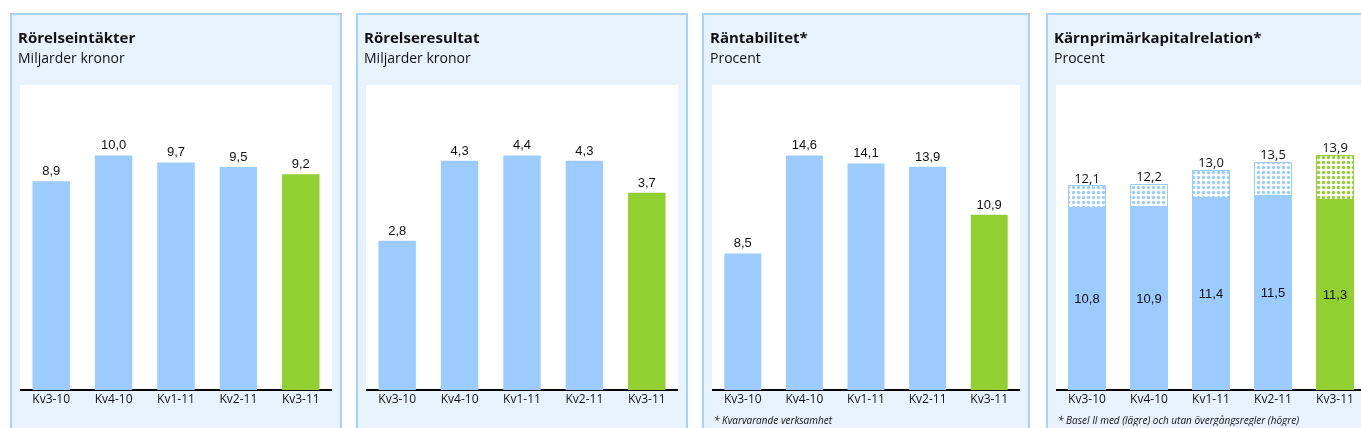 This screenshot has width=1361, height=428. What do you see at coordinates (1335, 295) in the screenshot?
I see `data-label: 11,3` at bounding box center [1335, 295].